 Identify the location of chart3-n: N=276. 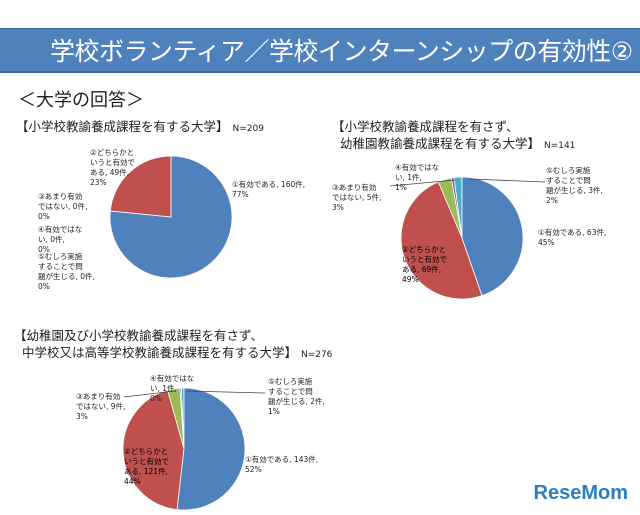
(316, 355).